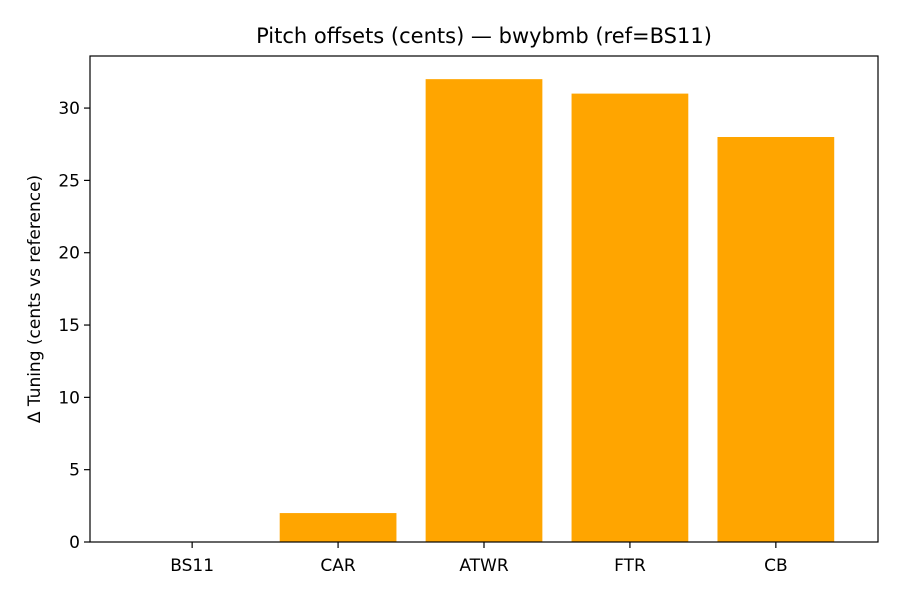 The image size is (900, 604). What do you see at coordinates (69, 254) in the screenshot?
I see `y-tick-label: 20` at bounding box center [69, 254].